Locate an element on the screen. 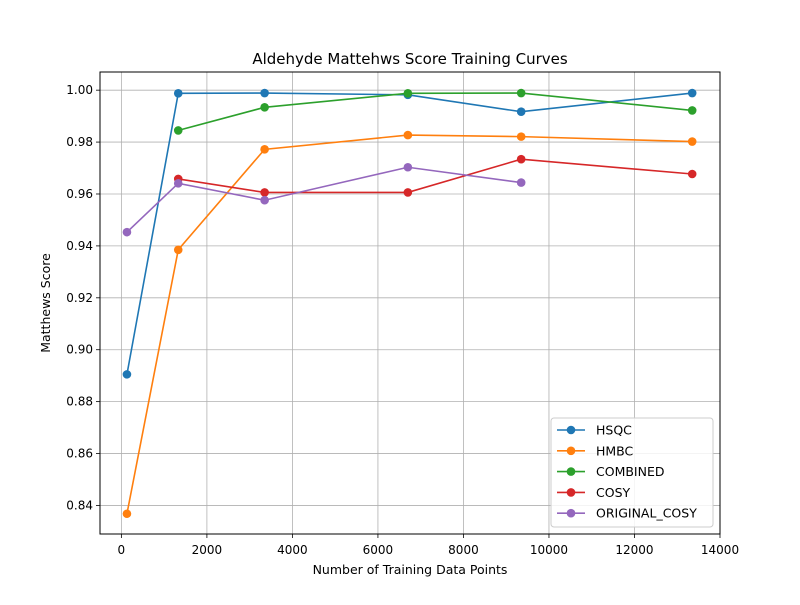 Image resolution: width=800 pixels, height=605 pixels. legend-item-combined: COMBINED is located at coordinates (611, 471).